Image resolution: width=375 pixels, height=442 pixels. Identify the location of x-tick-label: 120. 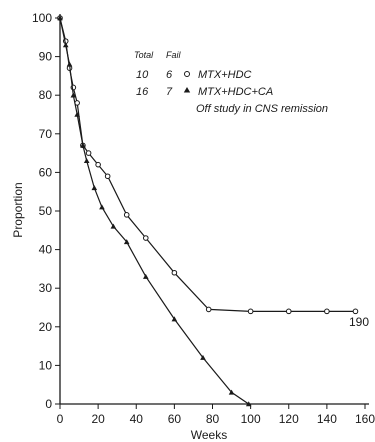
(289, 419).